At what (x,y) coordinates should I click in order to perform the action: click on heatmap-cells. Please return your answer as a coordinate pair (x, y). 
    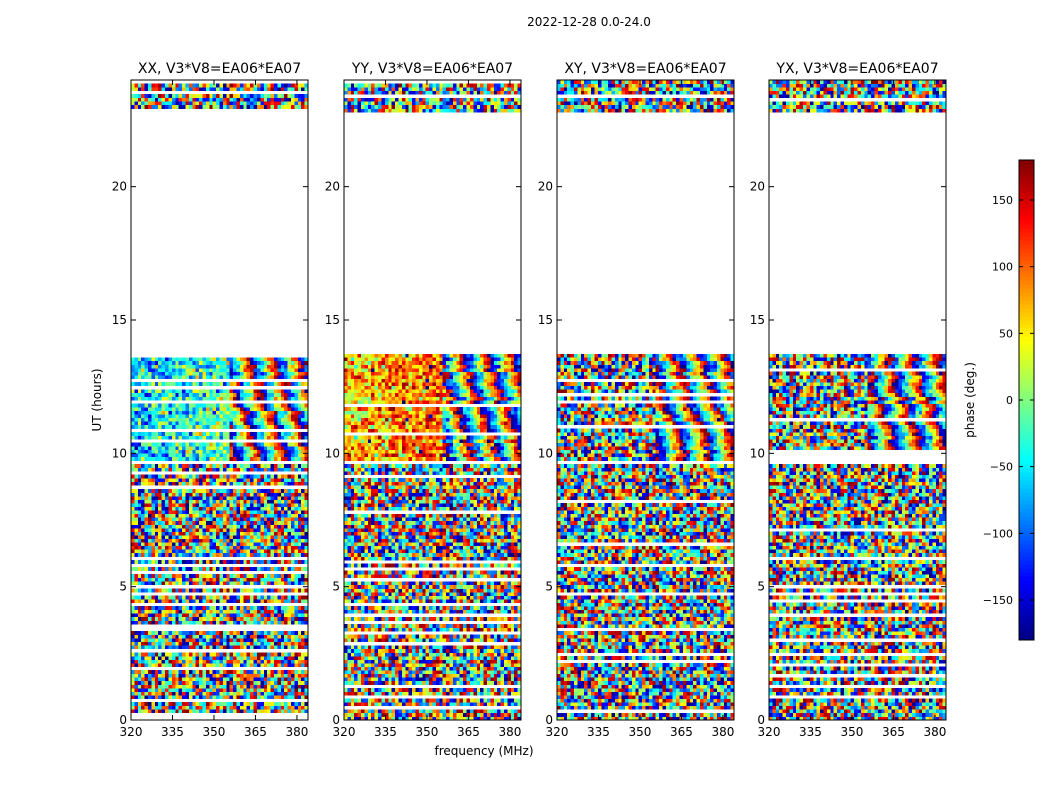
    Looking at the image, I should click on (433, 402).